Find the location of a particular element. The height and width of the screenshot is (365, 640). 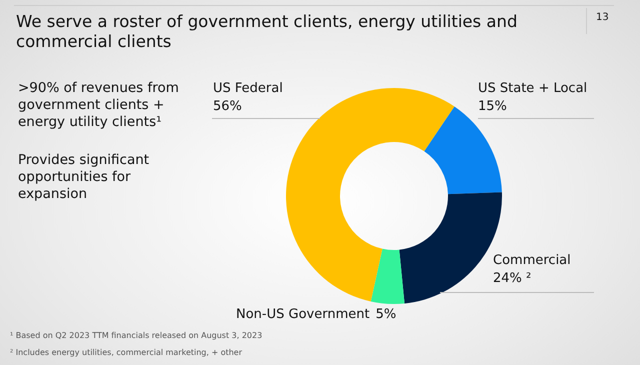

slice-label: Non-US Government is located at coordinates (303, 315).